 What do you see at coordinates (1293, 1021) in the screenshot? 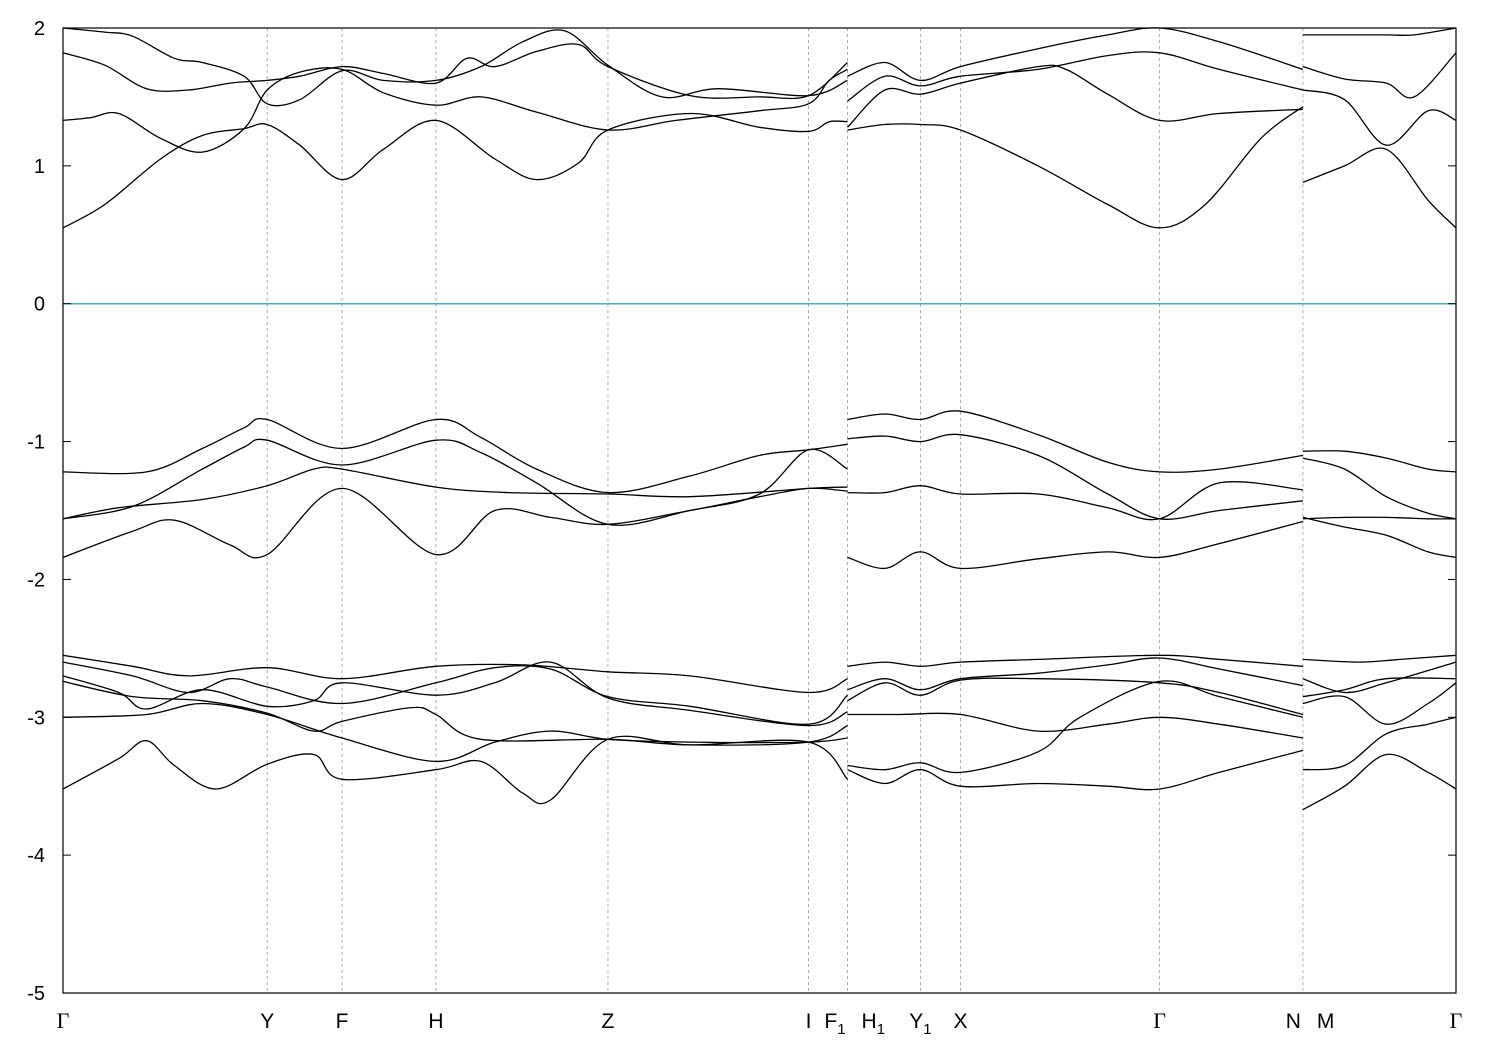
I see `kpoint-label: N` at bounding box center [1293, 1021].